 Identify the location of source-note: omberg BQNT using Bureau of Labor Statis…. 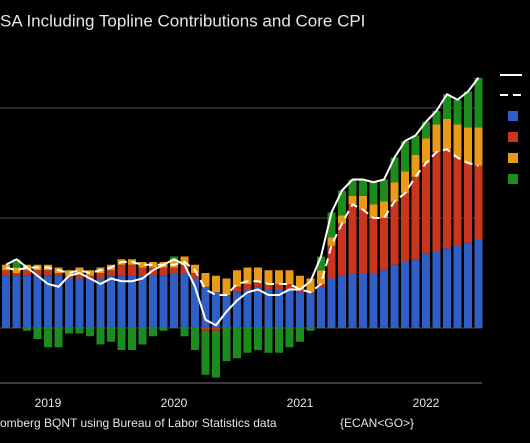
(138, 423).